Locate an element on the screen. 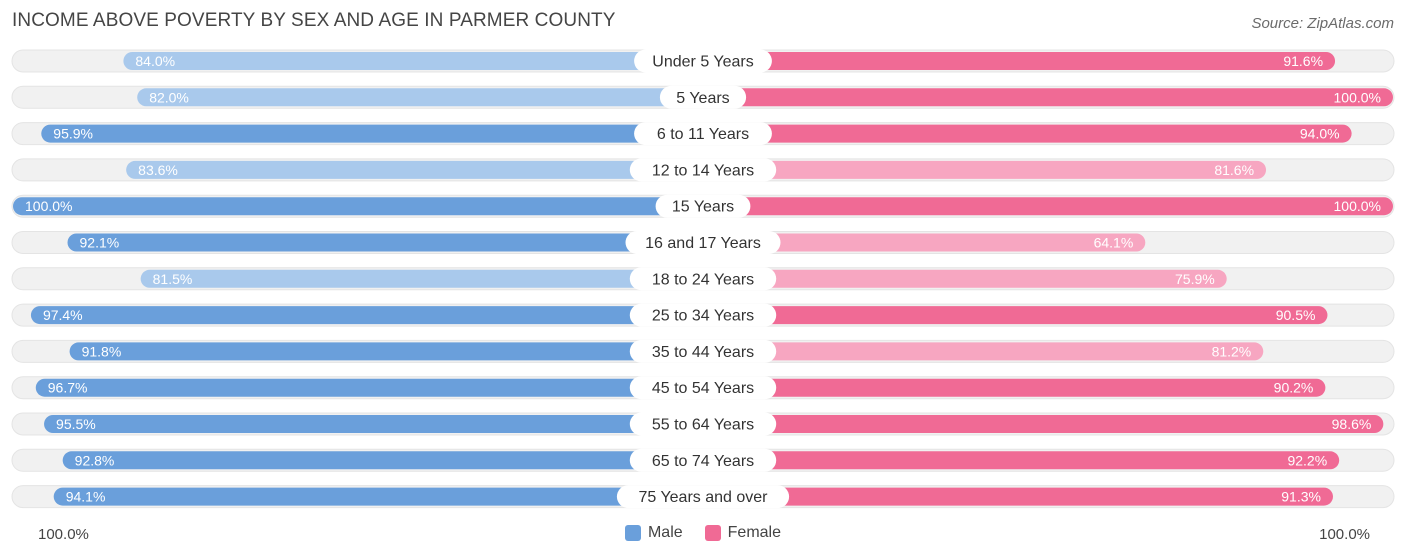 The height and width of the screenshot is (559, 1406). category-label: 5 Years is located at coordinates (702, 98).